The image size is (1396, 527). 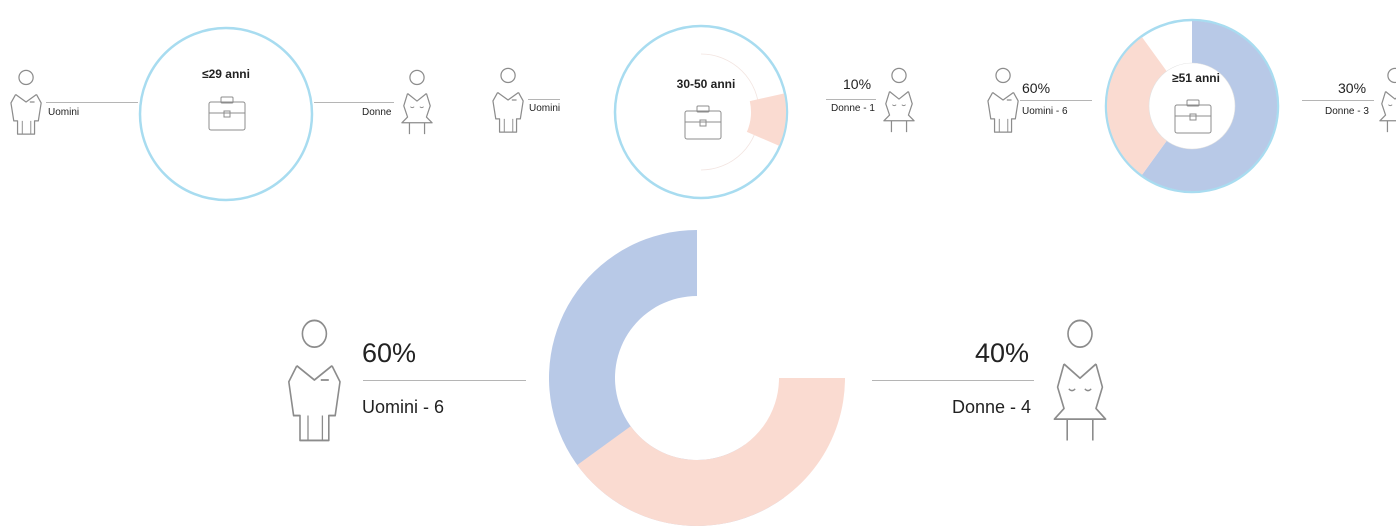 I want to click on women-label: Donne - 3, so click(x=1347, y=111).